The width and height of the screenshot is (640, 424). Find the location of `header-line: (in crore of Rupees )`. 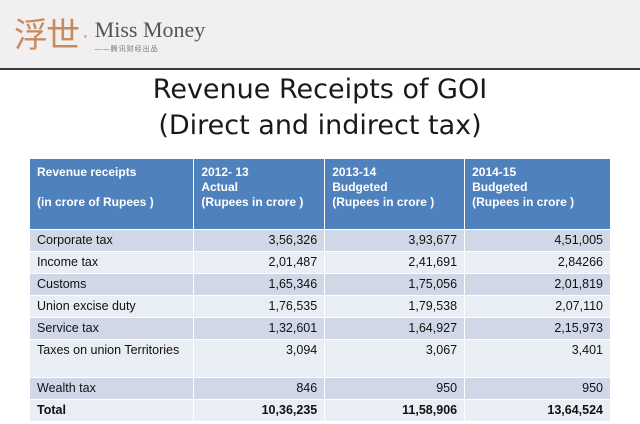

header-line: (in crore of Rupees ) is located at coordinates (95, 202).